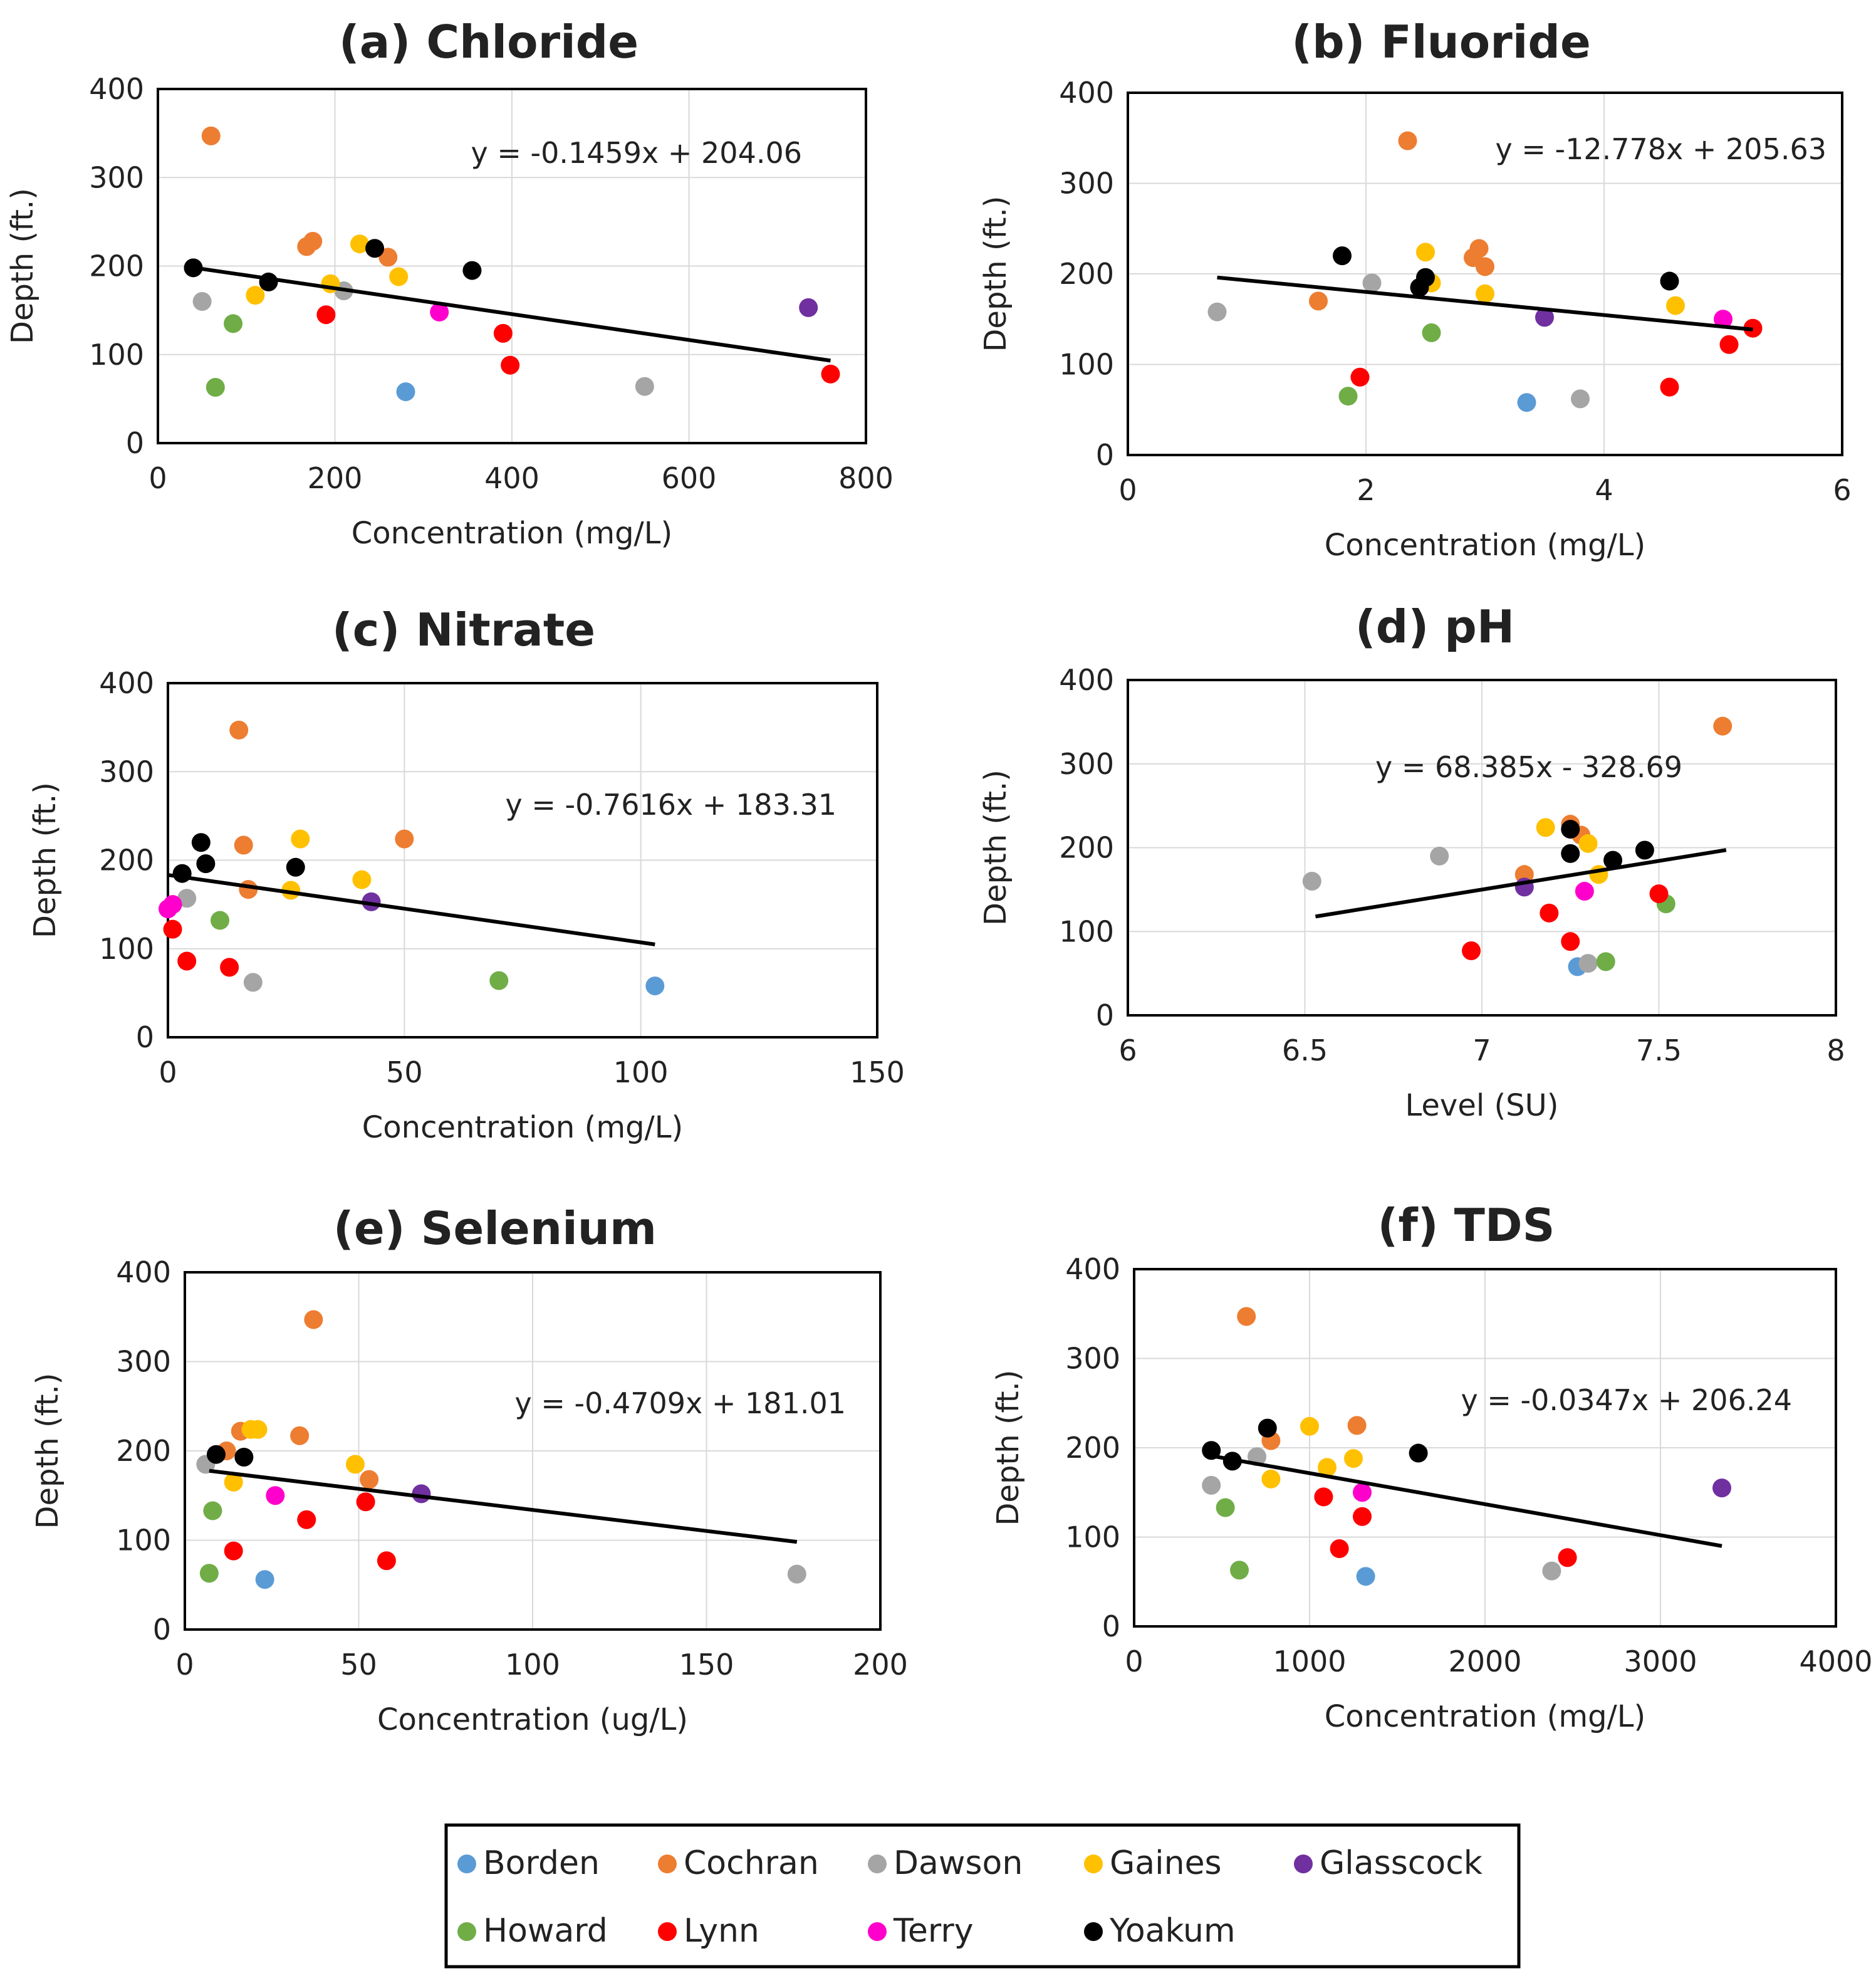 The width and height of the screenshot is (1876, 1983). What do you see at coordinates (1485, 545) in the screenshot?
I see `x-axis-label: Concentration (mg/L)` at bounding box center [1485, 545].